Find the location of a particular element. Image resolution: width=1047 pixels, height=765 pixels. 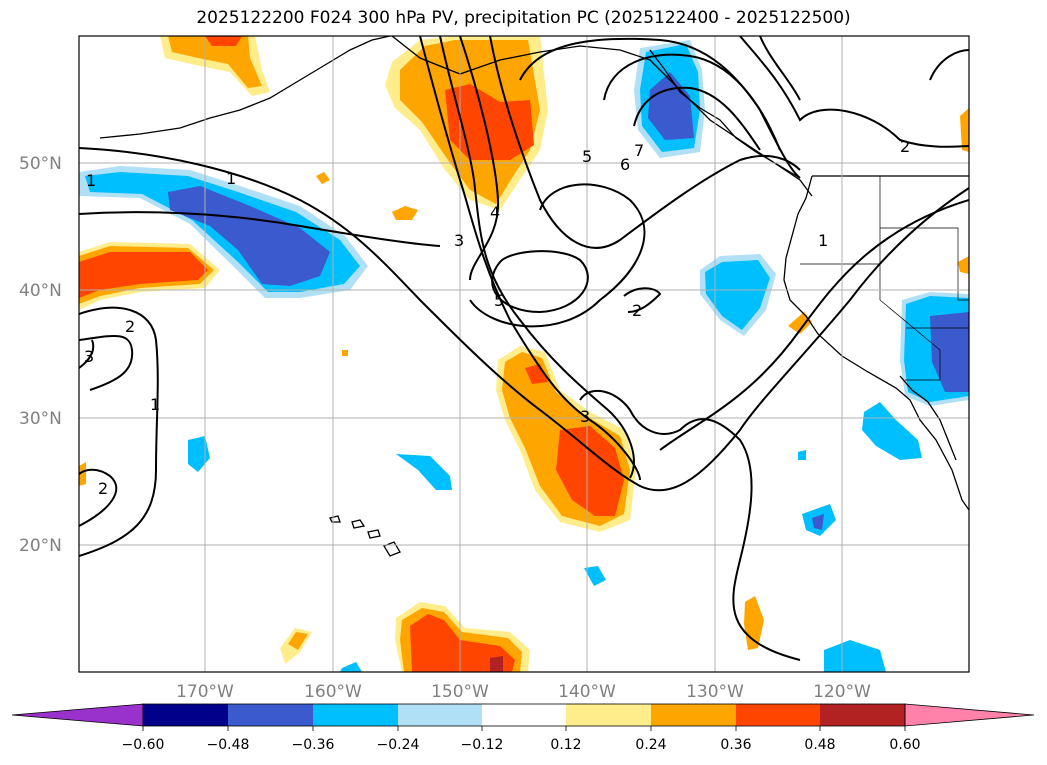

pv-contour-1-south is located at coordinates (119, 431).